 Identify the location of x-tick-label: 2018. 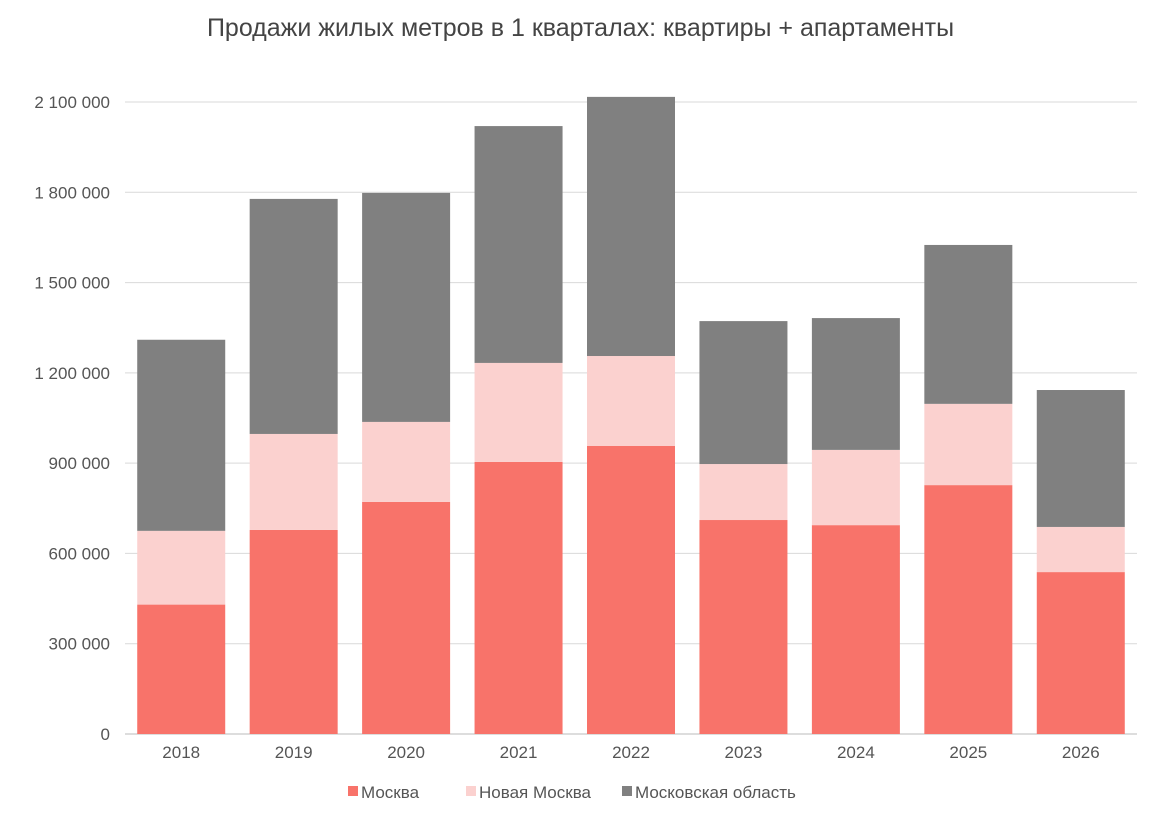
(181, 752).